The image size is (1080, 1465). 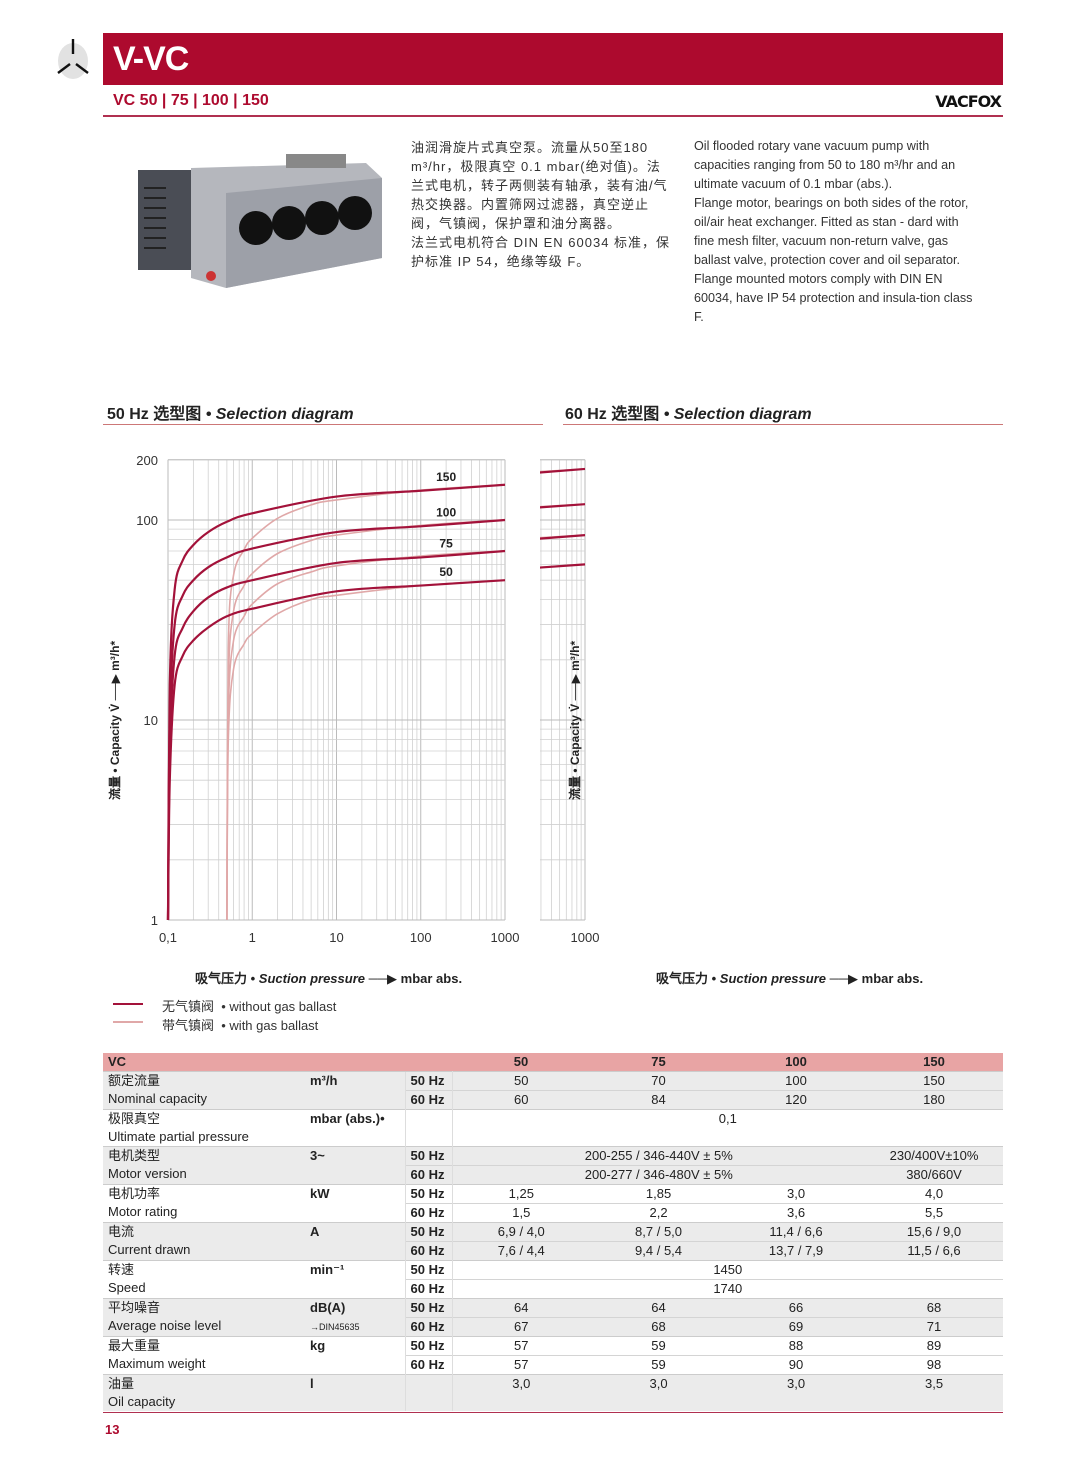 What do you see at coordinates (659, 1194) in the screenshot?
I see `value-cell: 1,85` at bounding box center [659, 1194].